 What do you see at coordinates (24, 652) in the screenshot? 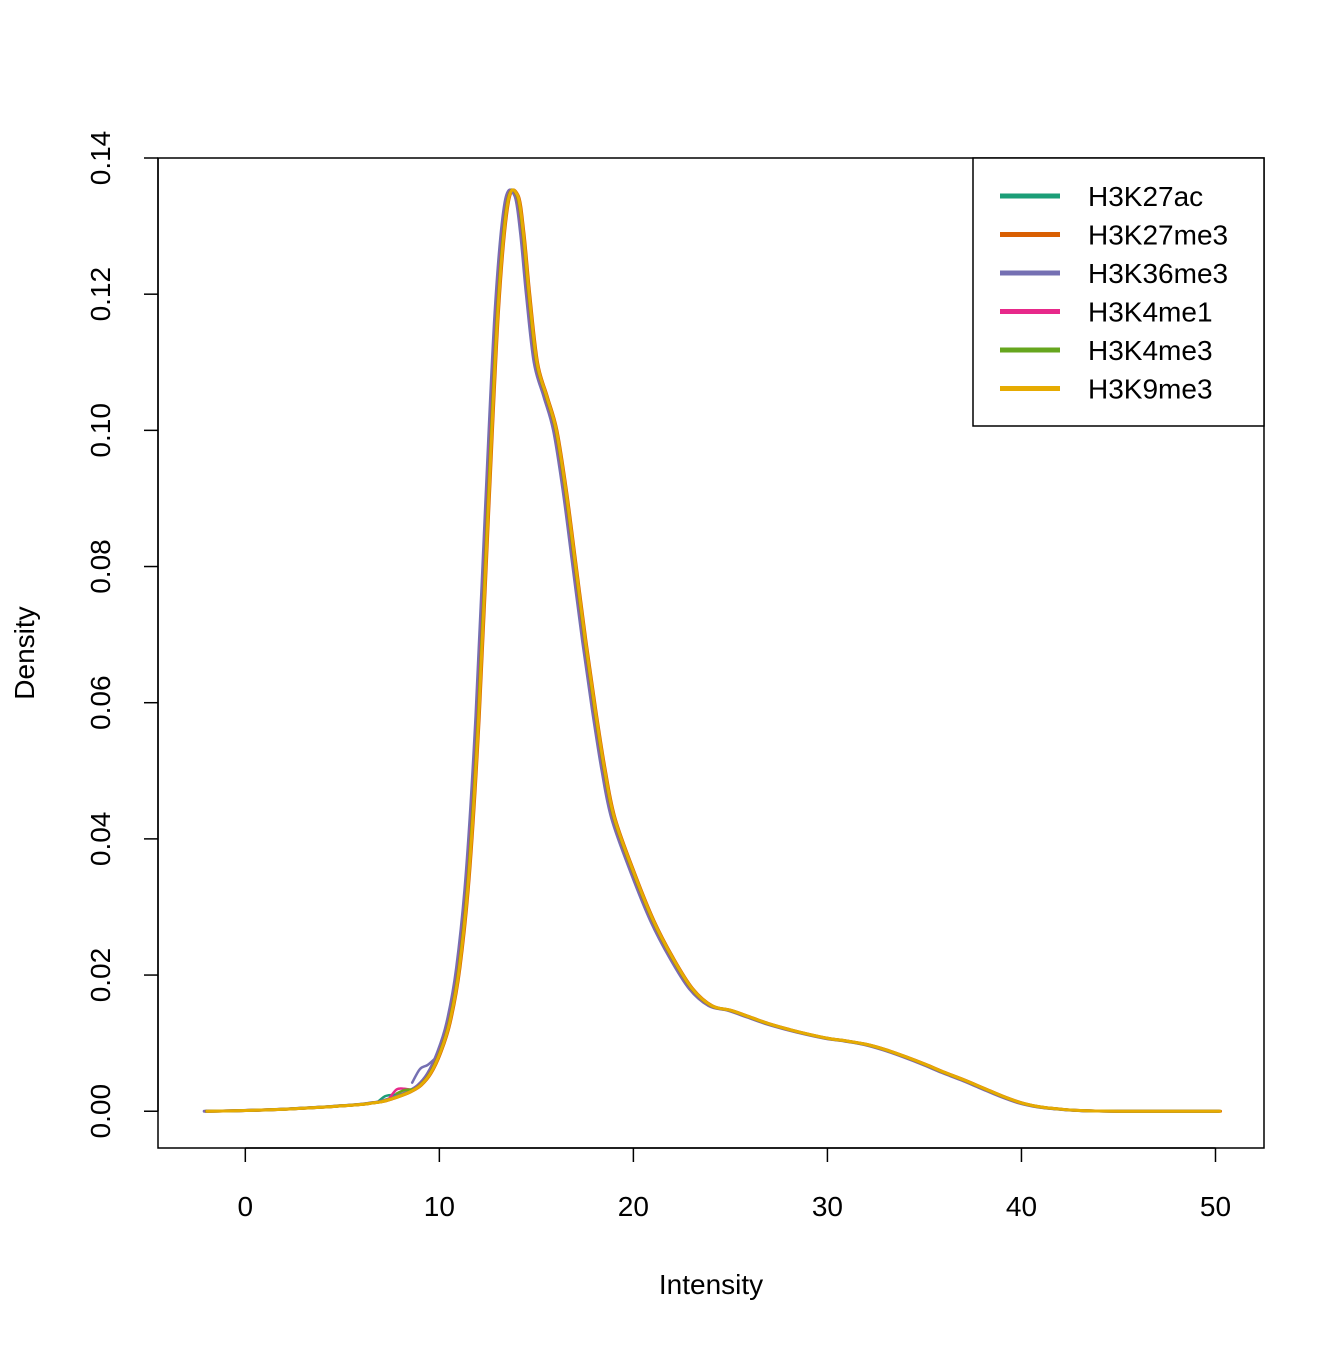
I see `y-axis-label: Density` at bounding box center [24, 652].